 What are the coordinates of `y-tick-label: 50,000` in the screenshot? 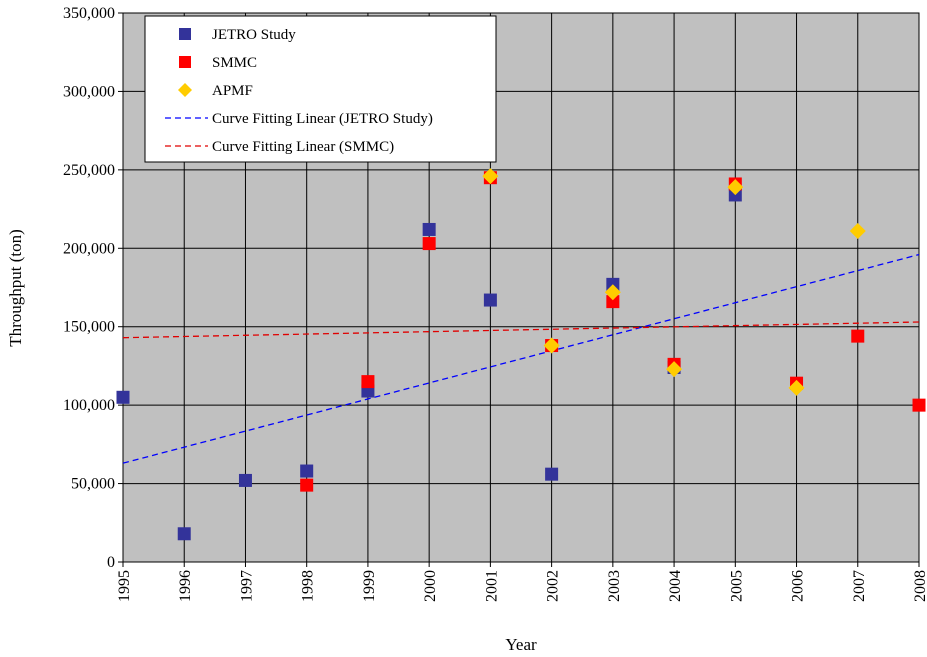 It's located at (93, 484).